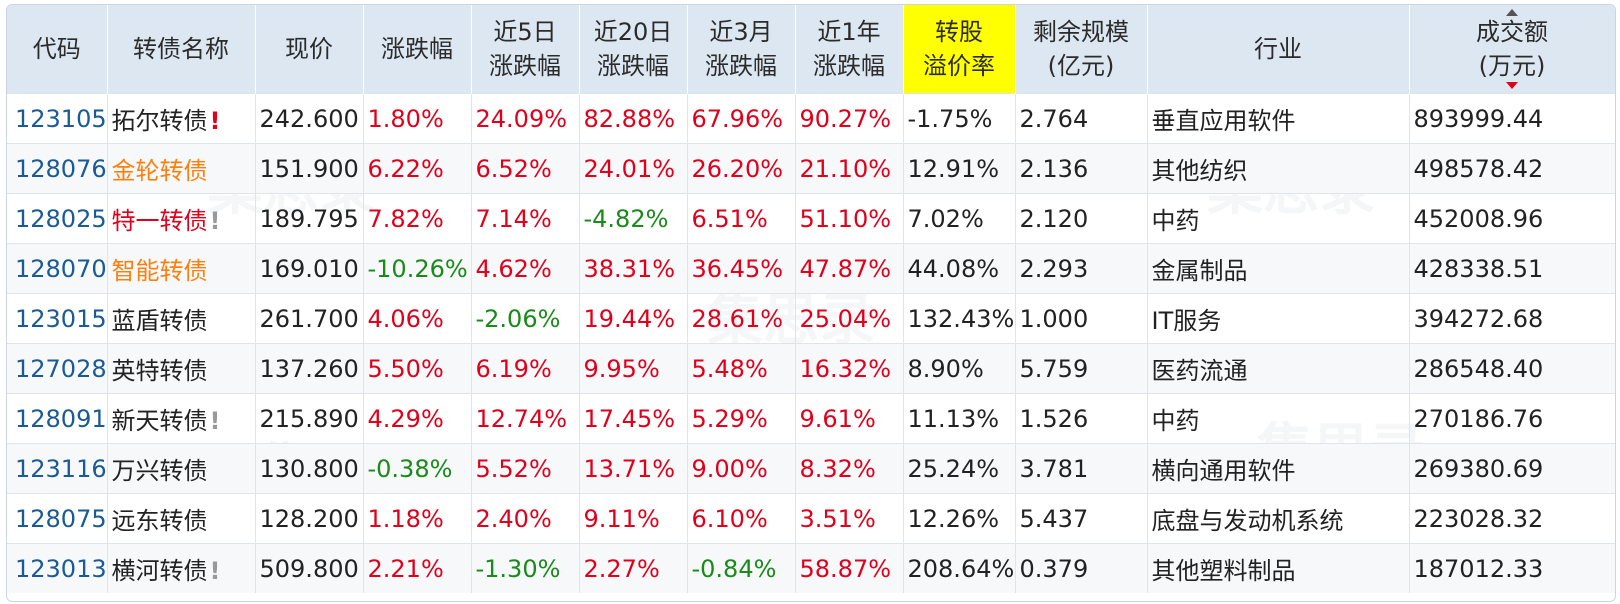 Image resolution: width=1620 pixels, height=604 pixels. What do you see at coordinates (741, 418) in the screenshot?
I see `change-3month-cell: 5.29%` at bounding box center [741, 418].